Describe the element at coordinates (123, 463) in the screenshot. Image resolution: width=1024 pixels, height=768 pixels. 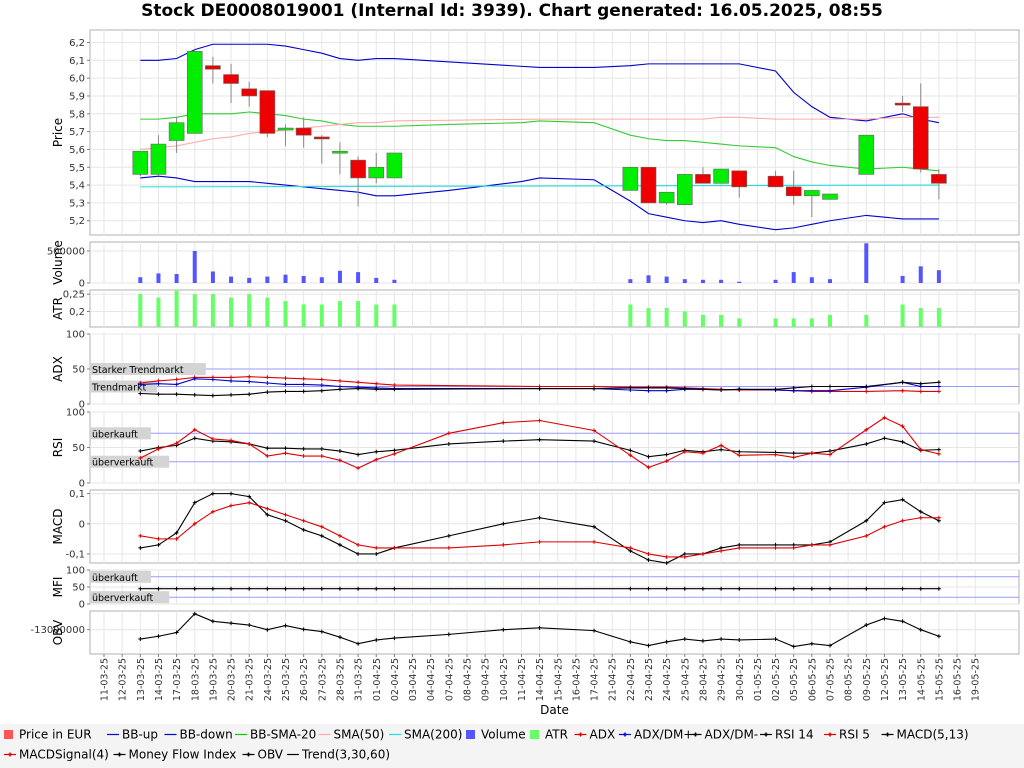
I see `rsi-level-label: überverkauft` at that location.